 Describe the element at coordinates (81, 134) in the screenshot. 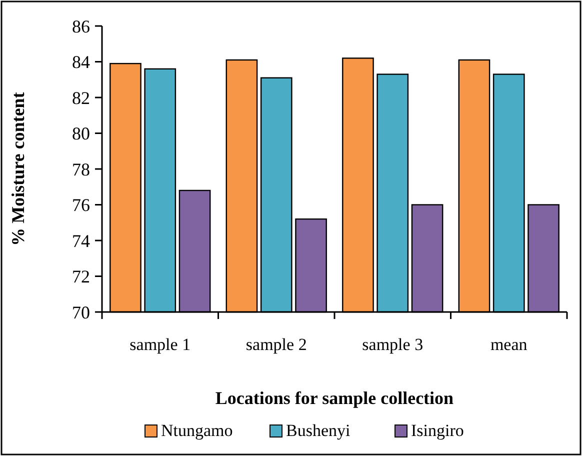

I see `y-tick-label: 80` at that location.